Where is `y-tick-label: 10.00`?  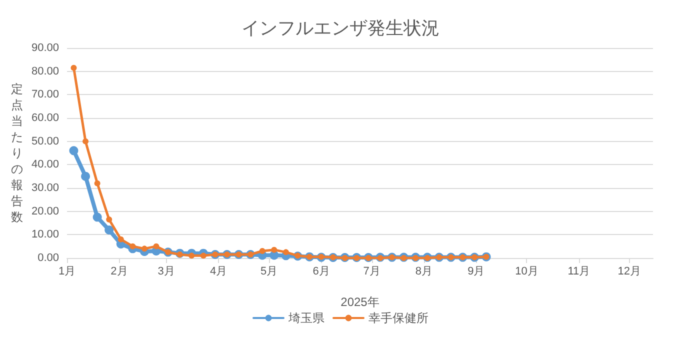
y-tick-label: 10.00 is located at coordinates (45, 234).